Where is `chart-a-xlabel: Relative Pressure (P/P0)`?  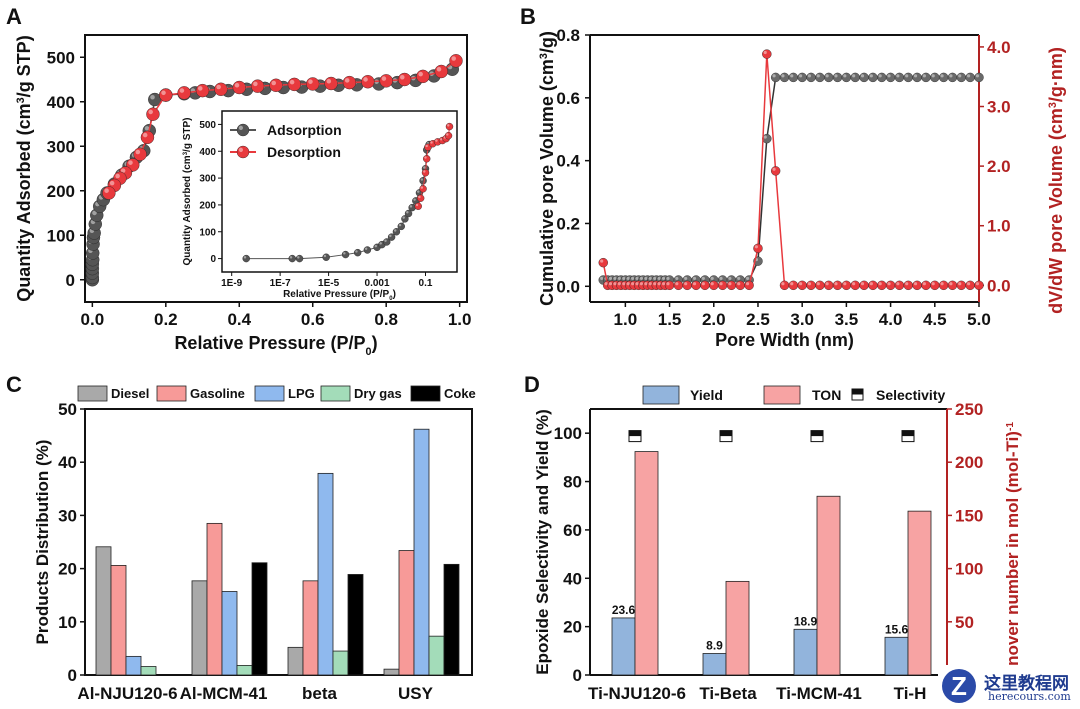 chart-a-xlabel: Relative Pressure (P/P0) is located at coordinates (275, 345).